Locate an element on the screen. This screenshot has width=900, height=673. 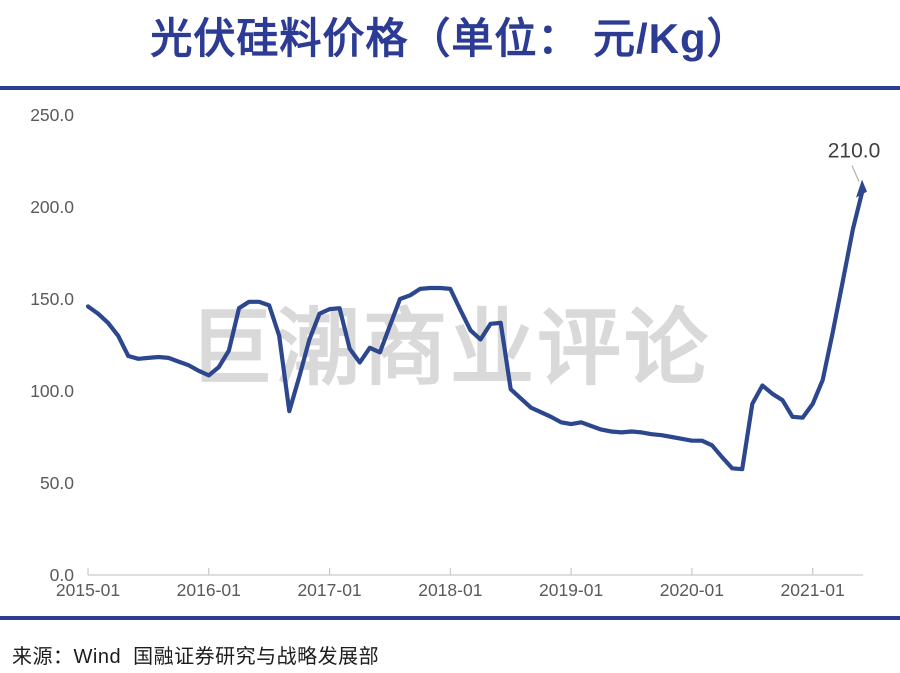
y-axis-labels: 250.0 200.0 150.0 100.0 50.0 0.0 is located at coordinates (52, 345).